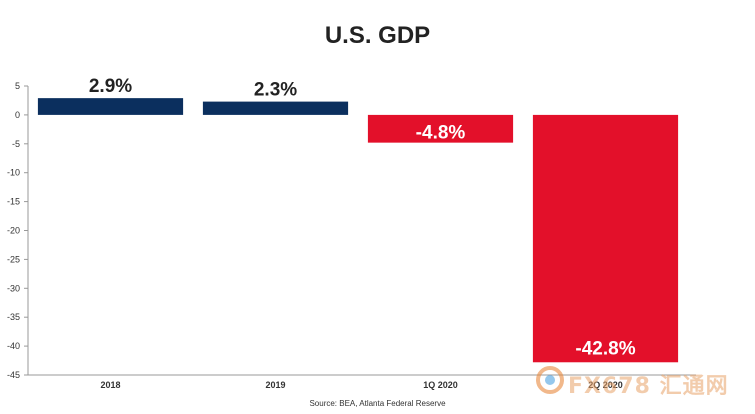  Describe the element at coordinates (648, 386) in the screenshot. I see `watermark-text: FX678 汇通网` at that location.